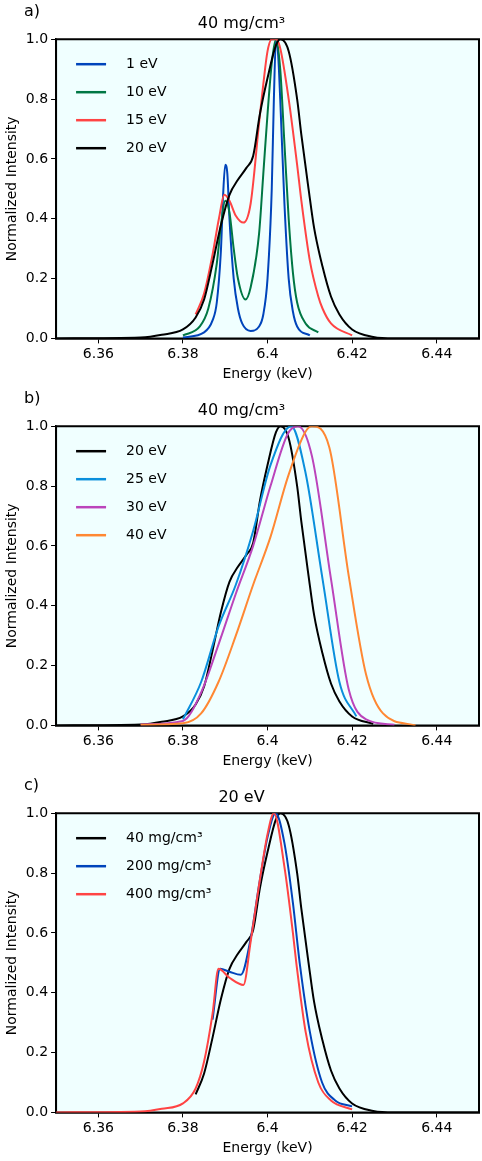 This screenshot has height=1161, width=482. I want to click on text: a), so click(32, 11).